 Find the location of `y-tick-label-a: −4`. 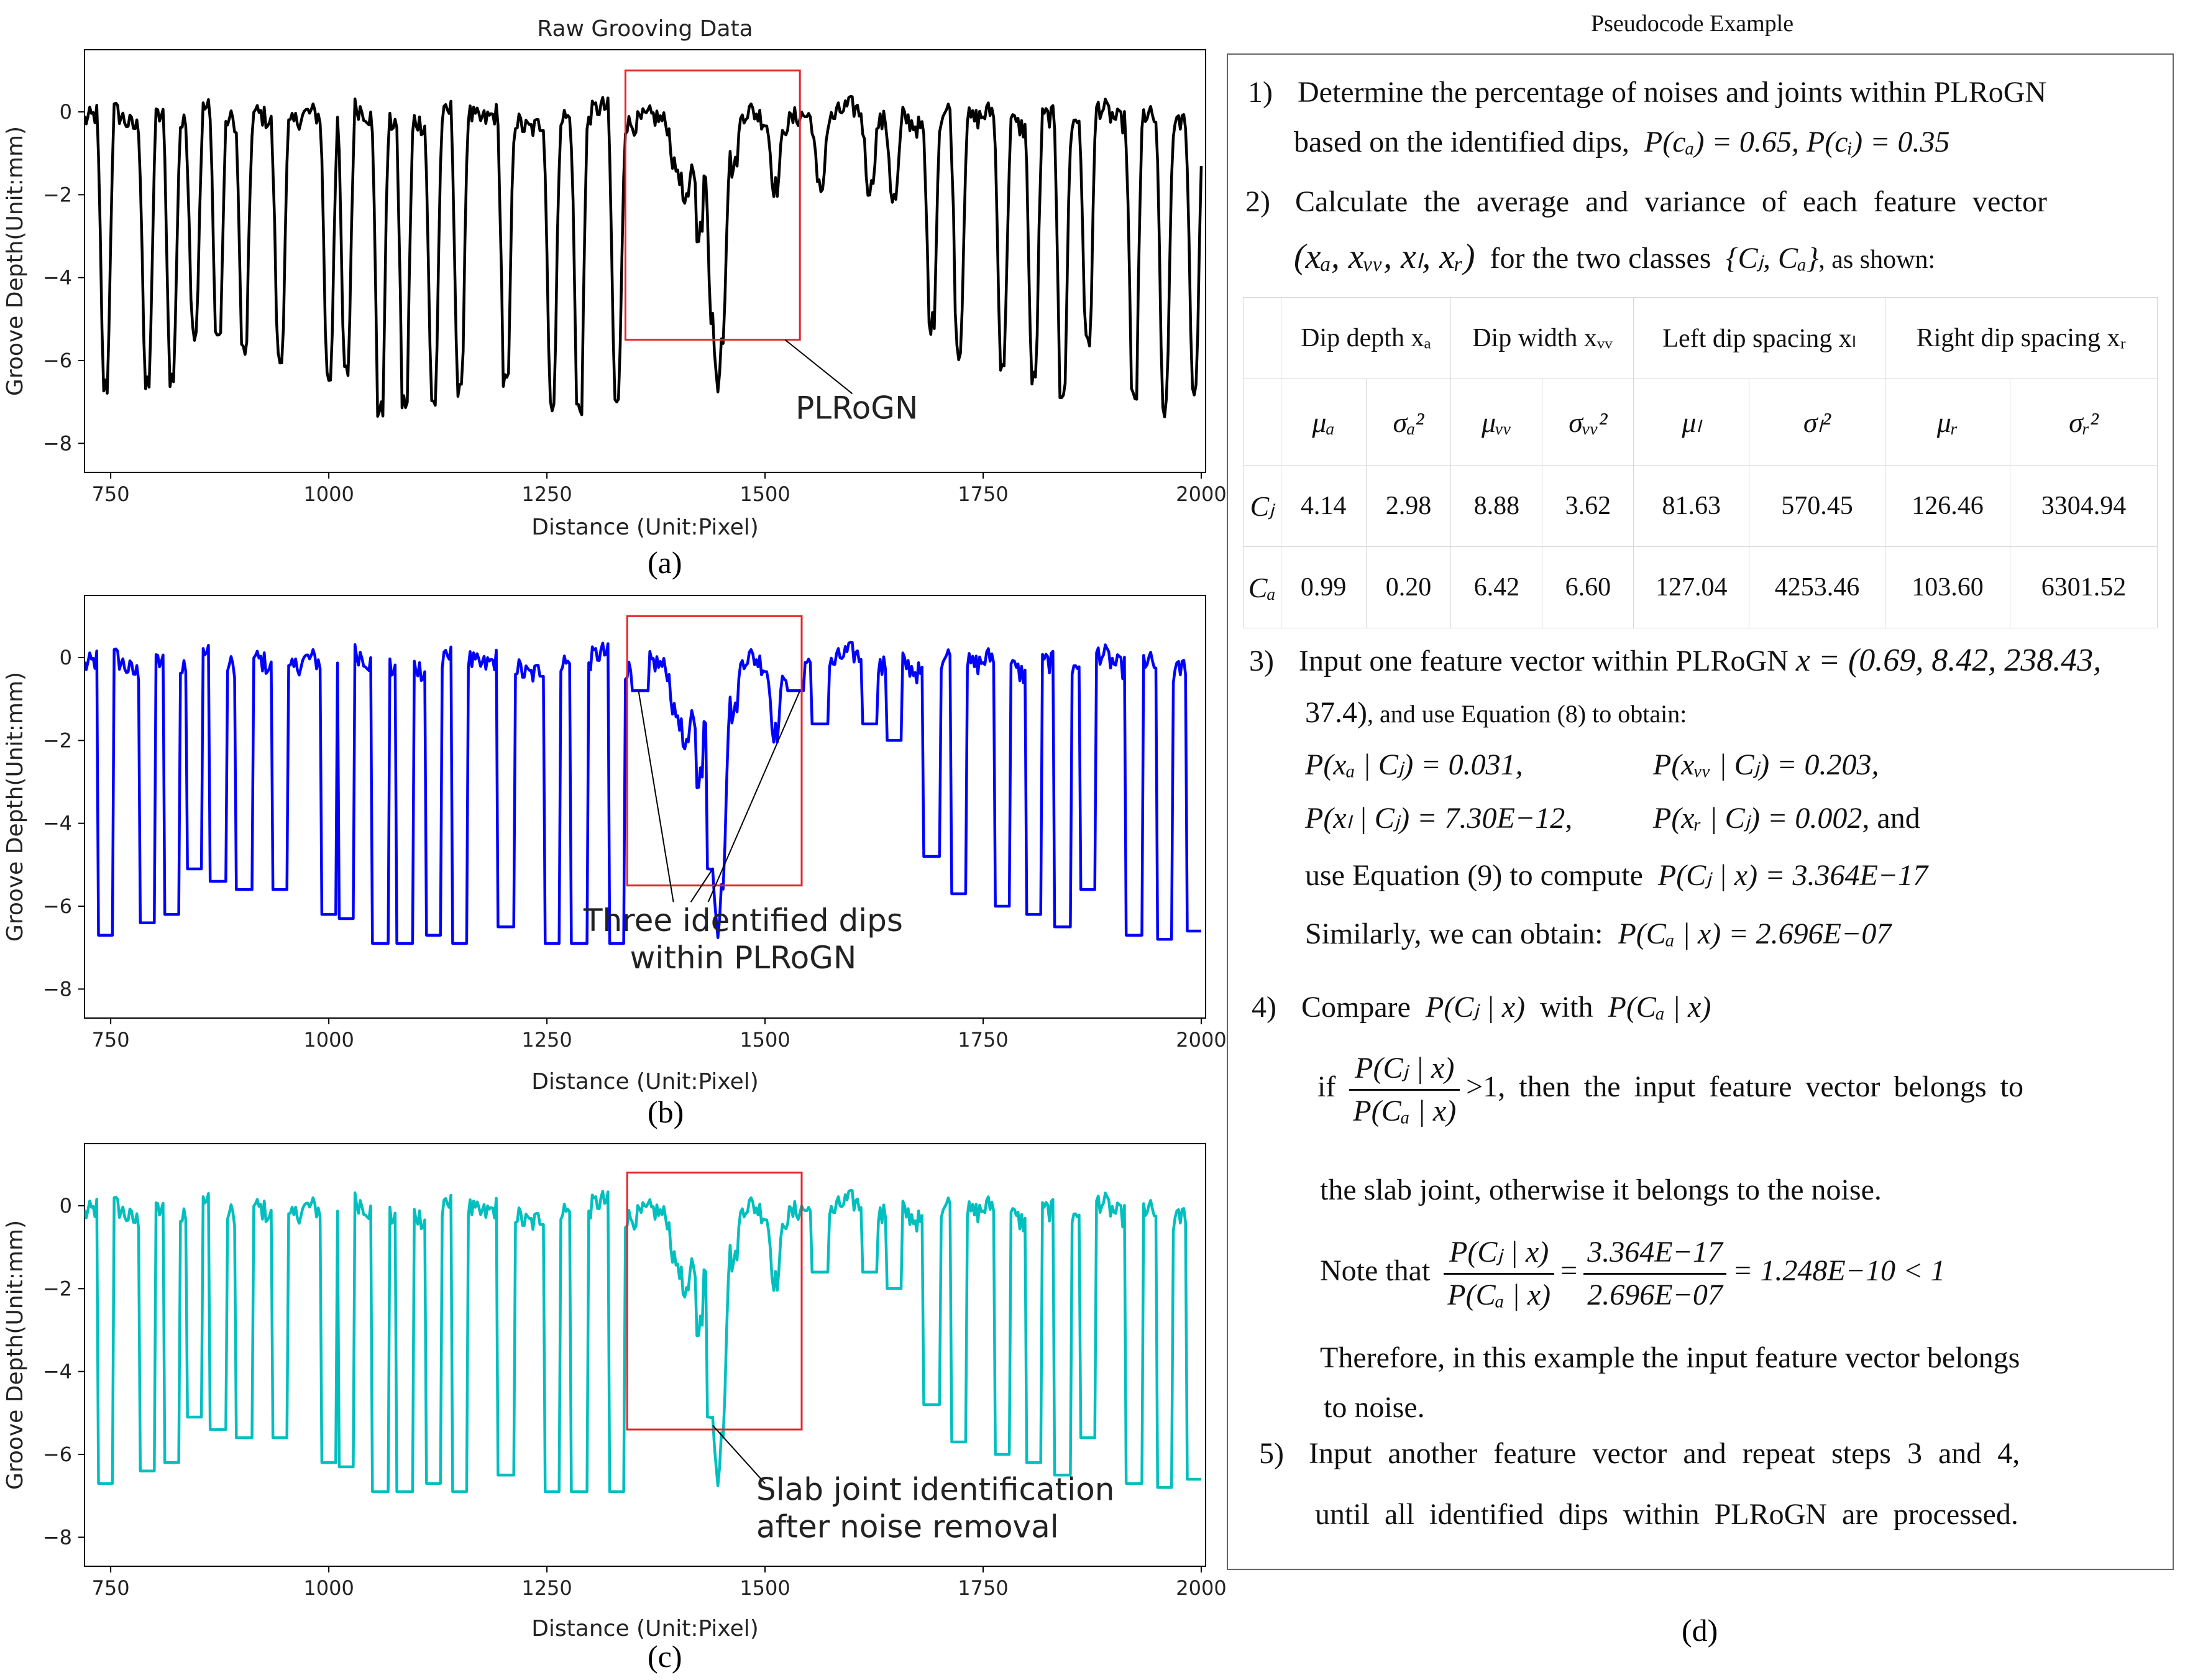

y-tick-label-a: −4 is located at coordinates (57, 278).